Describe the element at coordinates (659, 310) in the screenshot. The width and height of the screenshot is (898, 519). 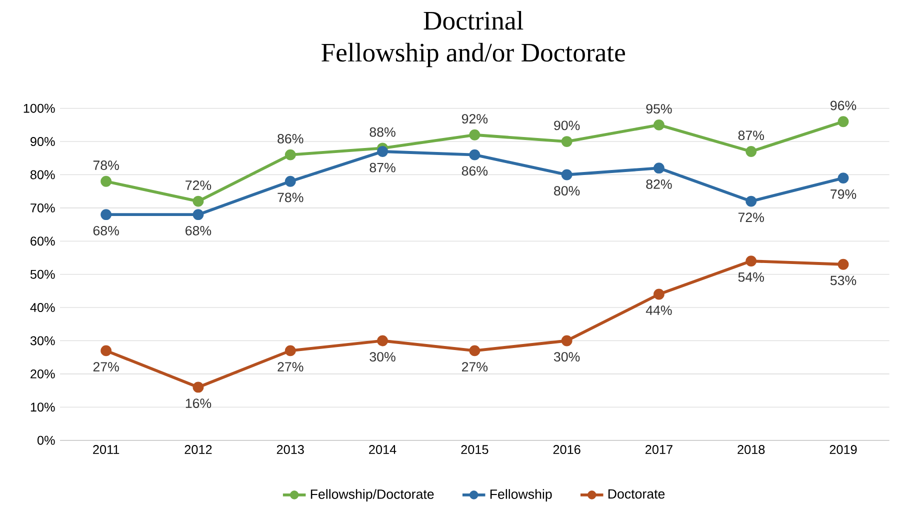
I see `data-label: 44%` at that location.